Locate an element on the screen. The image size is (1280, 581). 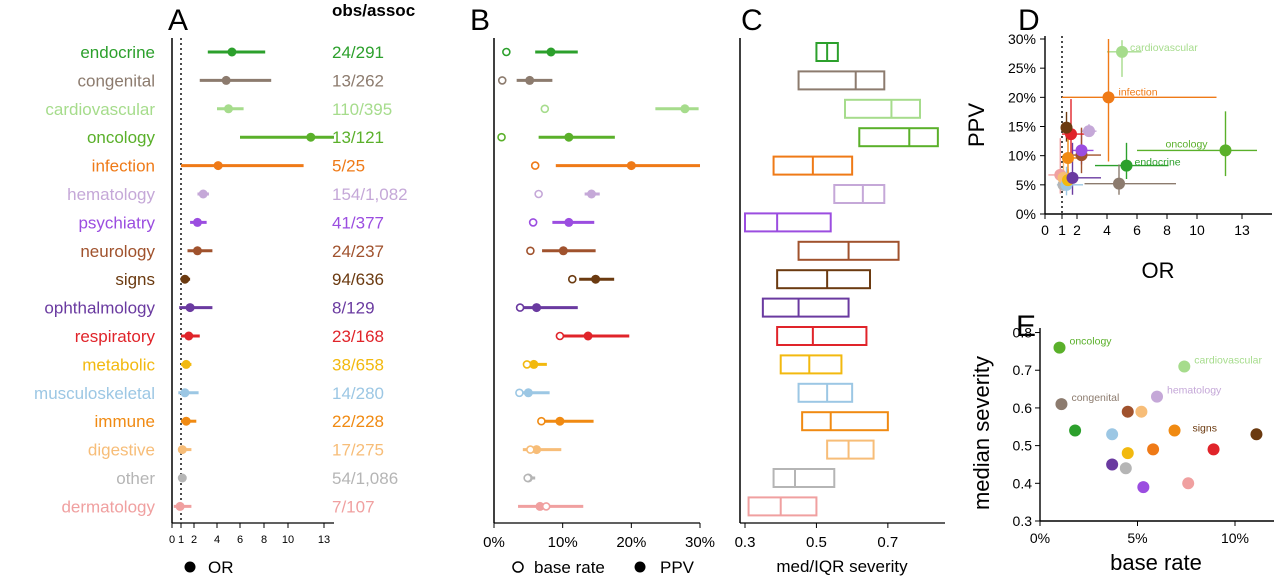
category-label: endocrine is located at coordinates (117, 52).